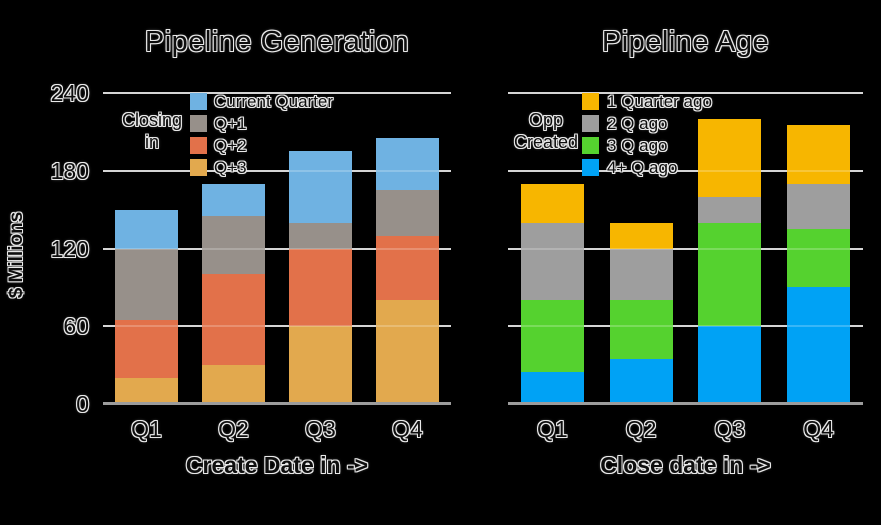 This screenshot has width=881, height=525. I want to click on x-axis-label: Create Date in ->, so click(277, 465).